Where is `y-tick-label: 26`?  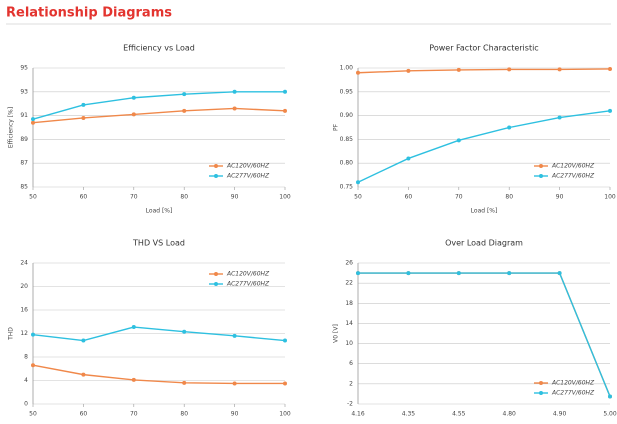 y-tick-label: 26 is located at coordinates (349, 263).